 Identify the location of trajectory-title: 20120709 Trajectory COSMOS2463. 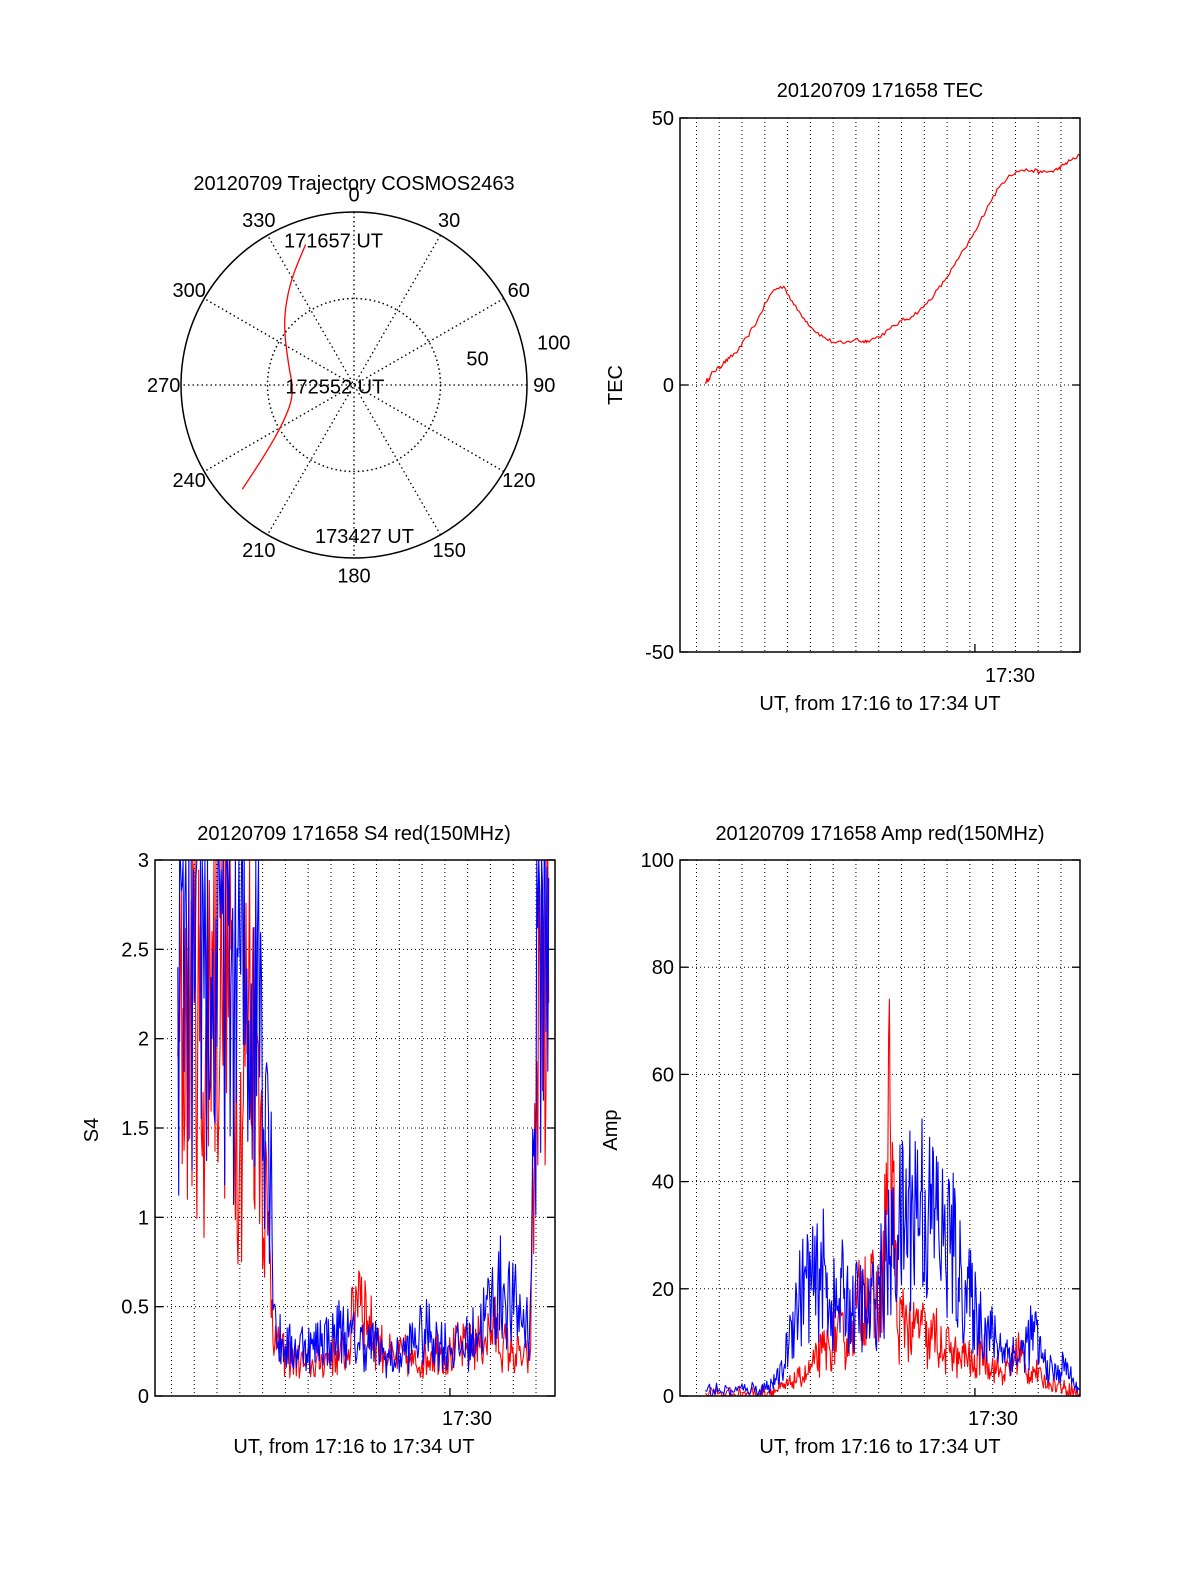
(353, 184).